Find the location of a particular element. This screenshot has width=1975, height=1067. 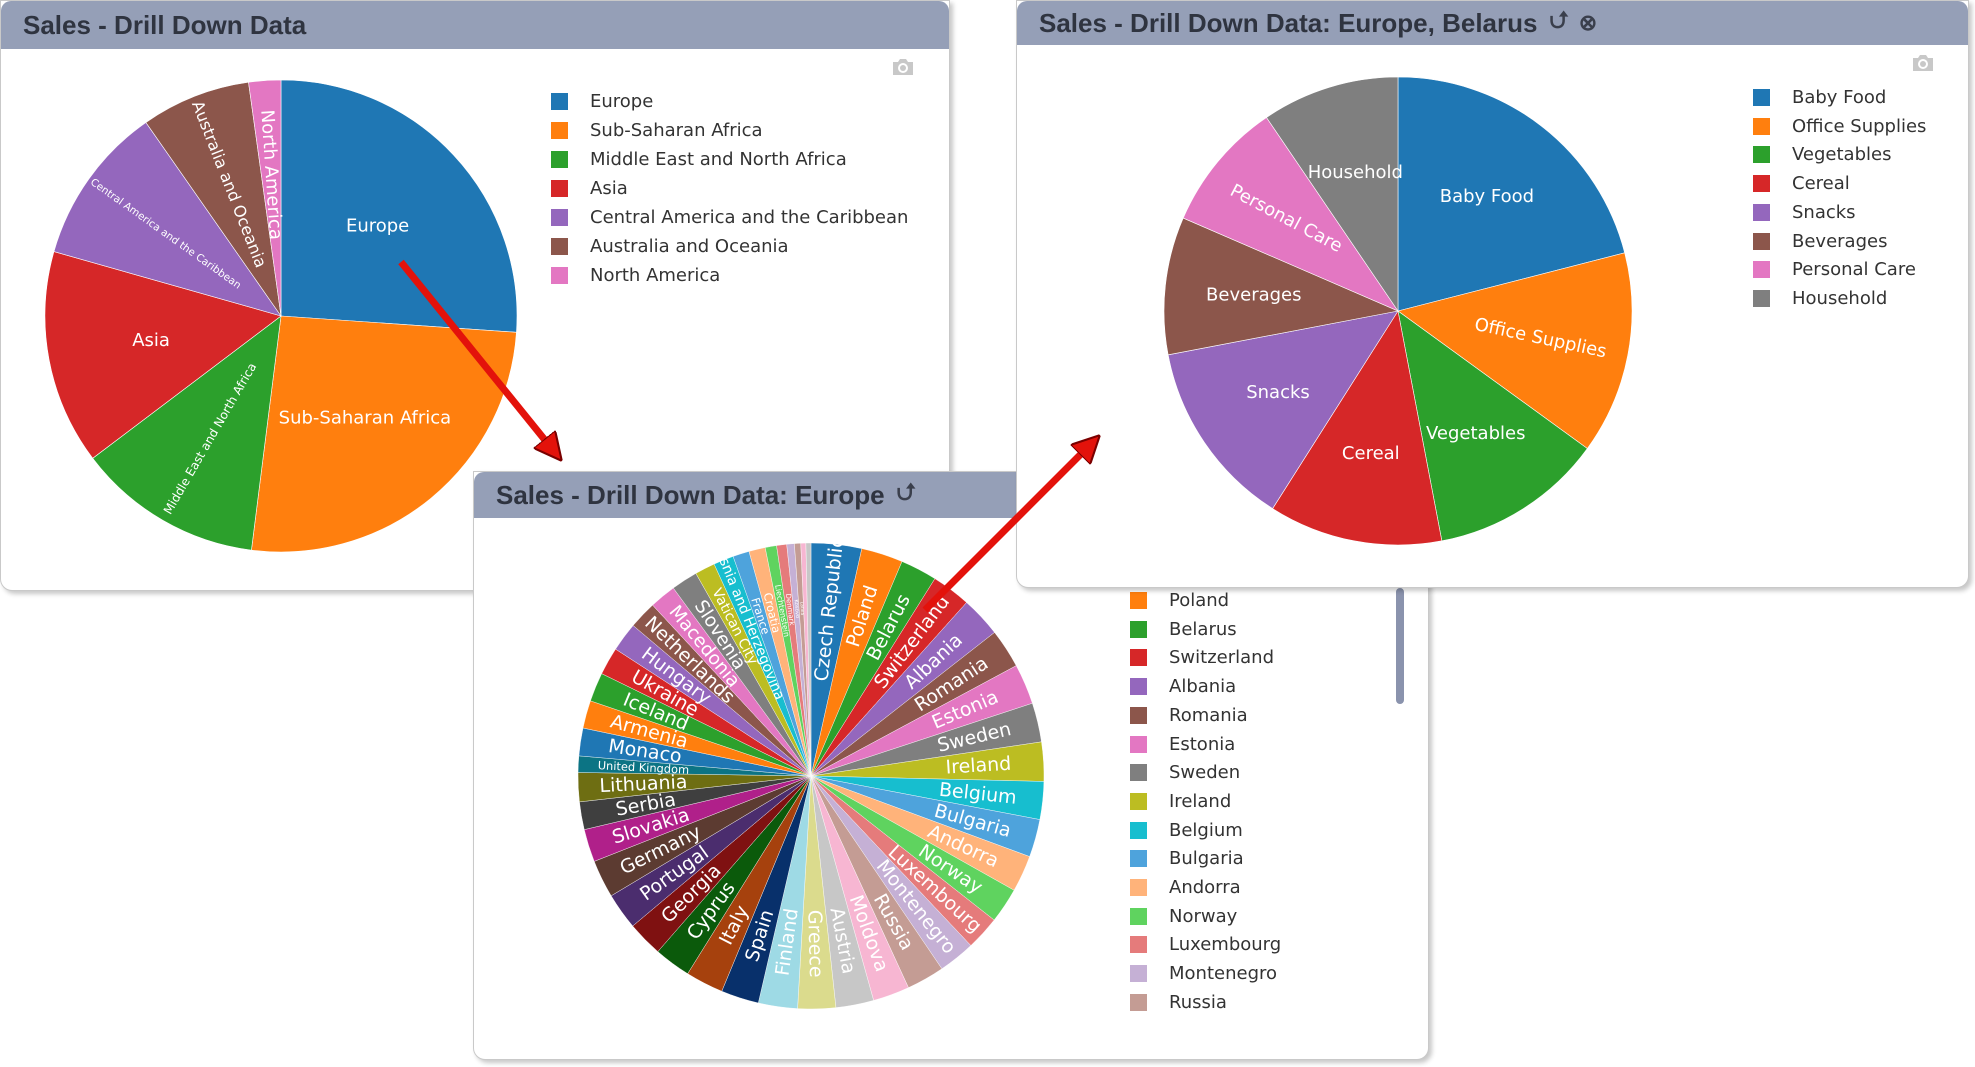

pie-slice-asia is located at coordinates (163, 355).